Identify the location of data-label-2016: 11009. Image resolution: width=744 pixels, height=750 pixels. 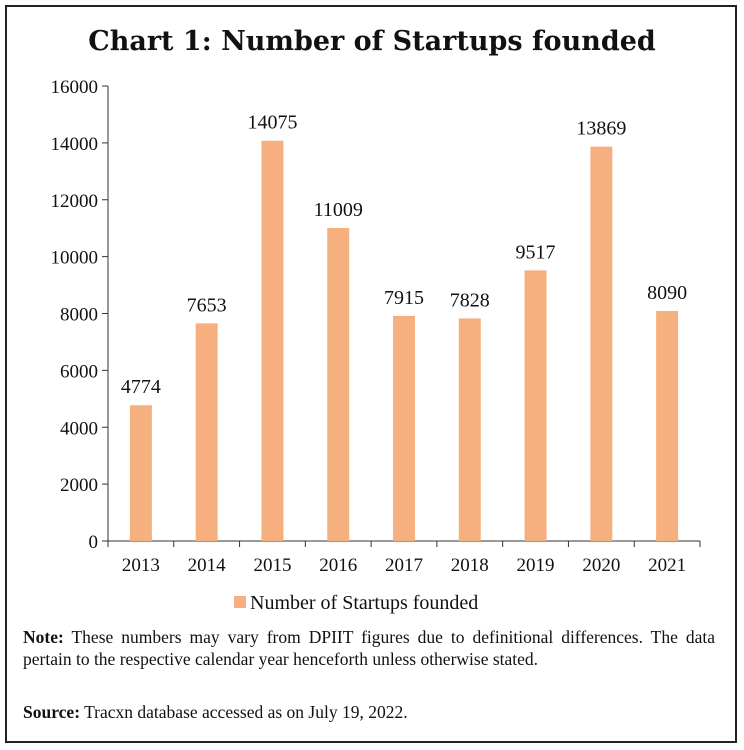
(338, 210).